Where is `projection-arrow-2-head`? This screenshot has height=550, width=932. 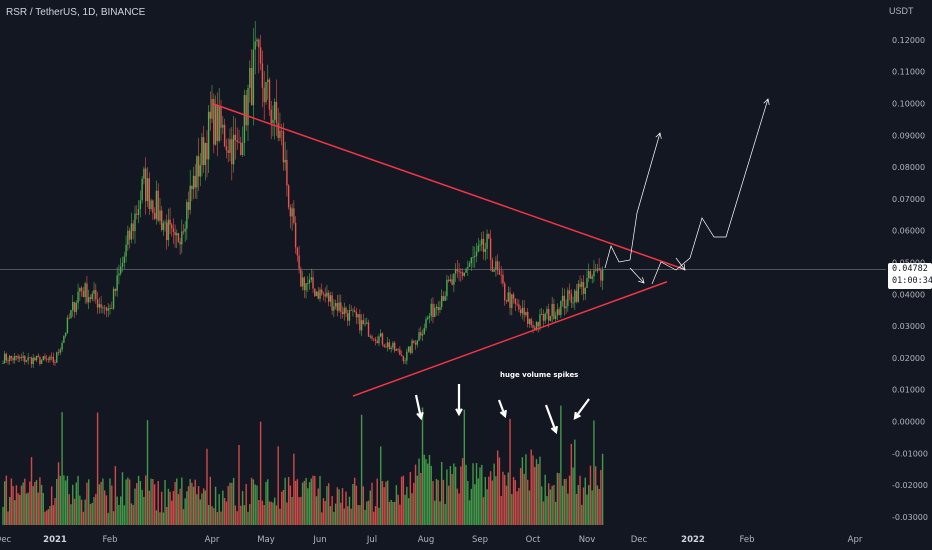 projection-arrow-2-head is located at coordinates (641, 280).